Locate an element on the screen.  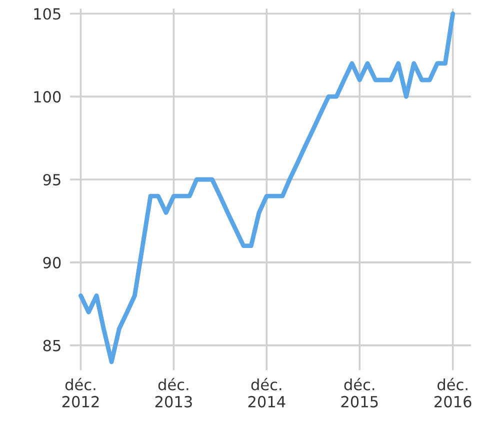
x-tick-label: déc. 2013 is located at coordinates (173, 393).